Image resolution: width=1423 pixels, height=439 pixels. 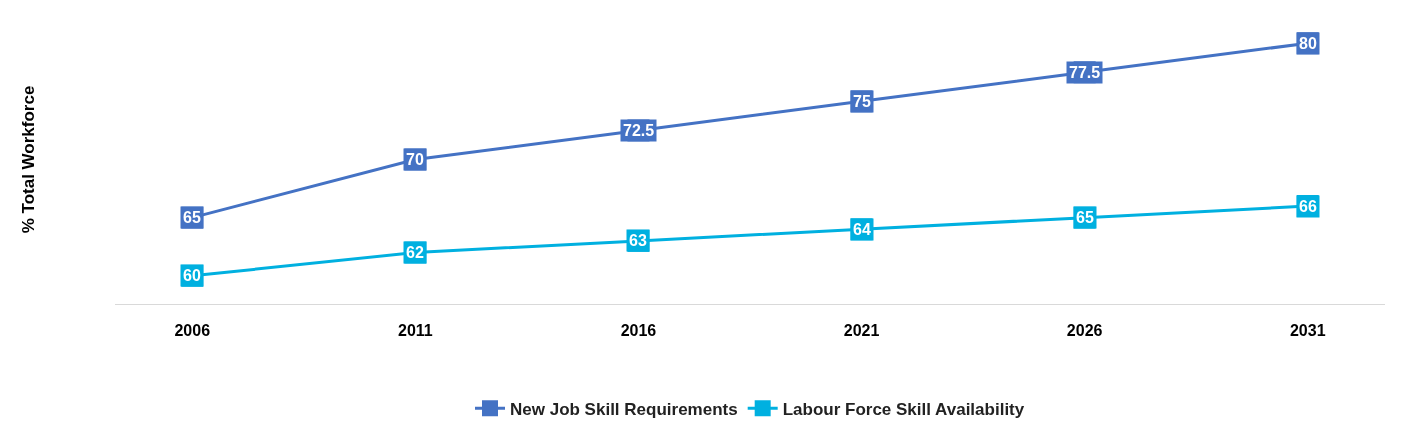 I want to click on x-tick-label: 2026, so click(x=1084, y=331).